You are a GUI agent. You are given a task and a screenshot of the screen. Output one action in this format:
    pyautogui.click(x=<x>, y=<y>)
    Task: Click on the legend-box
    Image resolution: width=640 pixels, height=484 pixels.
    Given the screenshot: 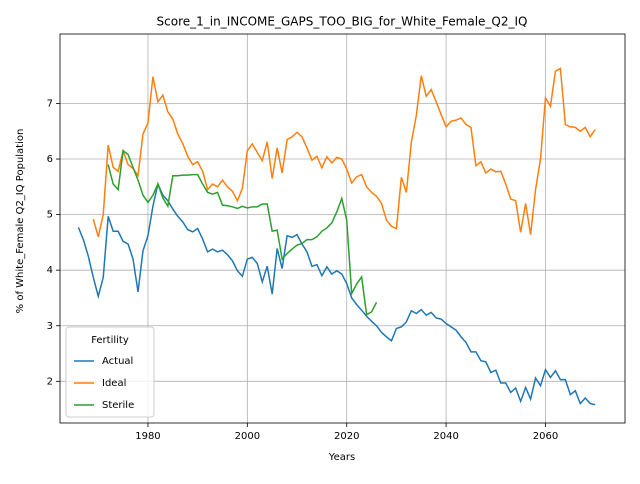 What is the action you would take?
    pyautogui.click(x=110, y=372)
    